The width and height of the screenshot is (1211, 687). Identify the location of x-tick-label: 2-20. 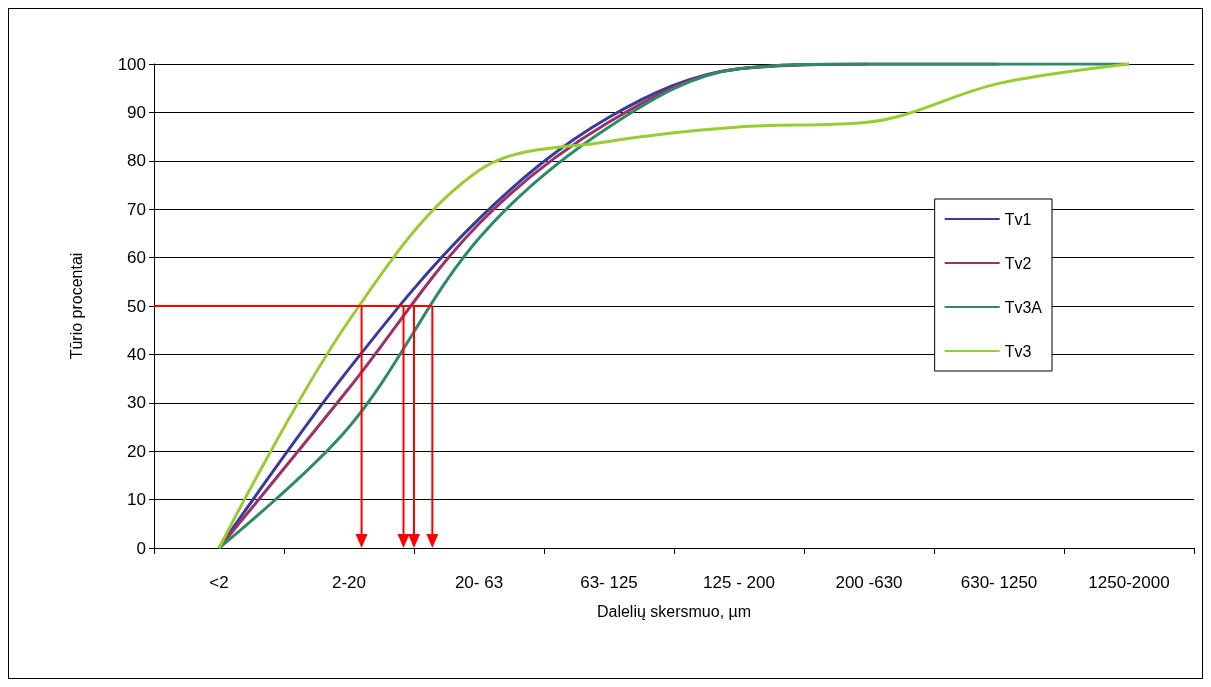
(349, 582).